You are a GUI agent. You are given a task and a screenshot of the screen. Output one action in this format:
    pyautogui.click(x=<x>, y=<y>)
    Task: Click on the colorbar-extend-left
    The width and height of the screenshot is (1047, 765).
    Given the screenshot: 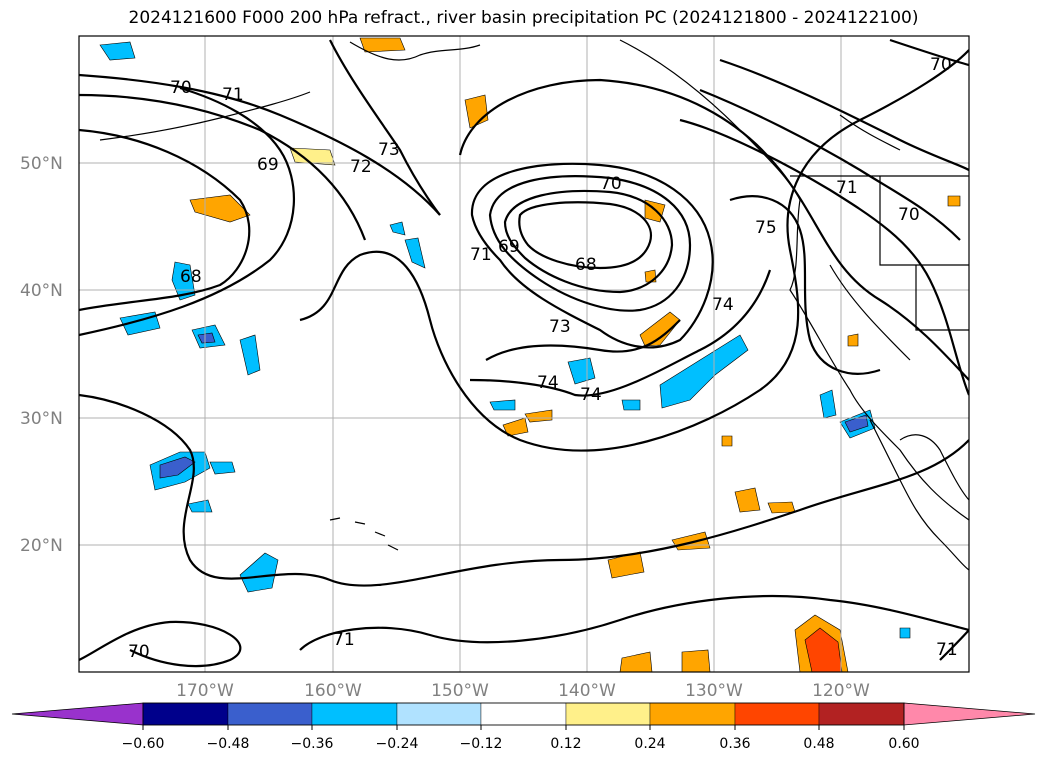 What is the action you would take?
    pyautogui.click(x=77, y=714)
    